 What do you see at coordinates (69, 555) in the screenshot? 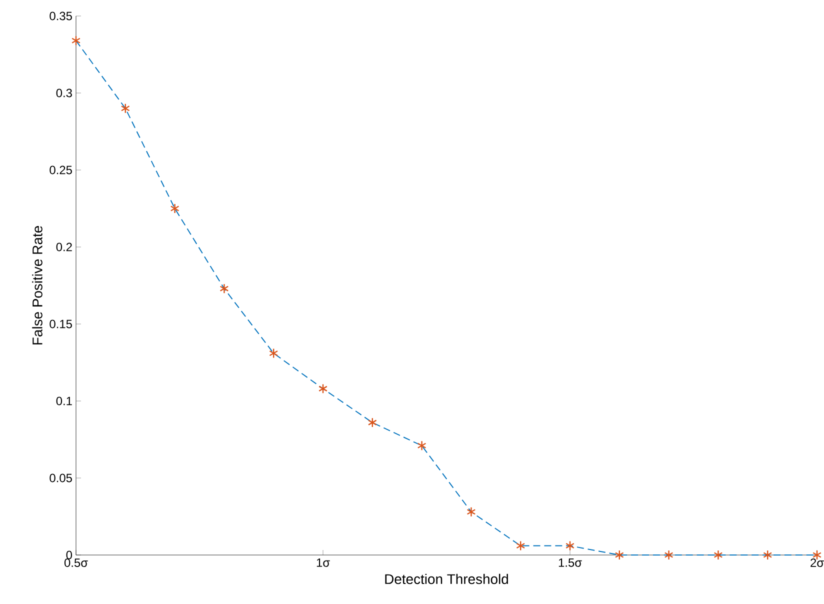
I see `y-tick-label: 0` at bounding box center [69, 555].